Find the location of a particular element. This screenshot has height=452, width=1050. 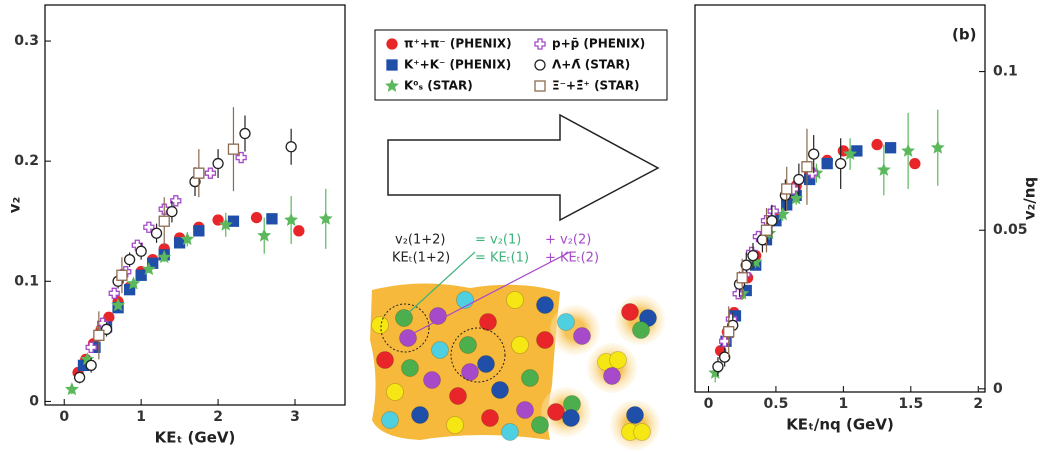

formula-text: = KEₜ(1) is located at coordinates (502, 258).